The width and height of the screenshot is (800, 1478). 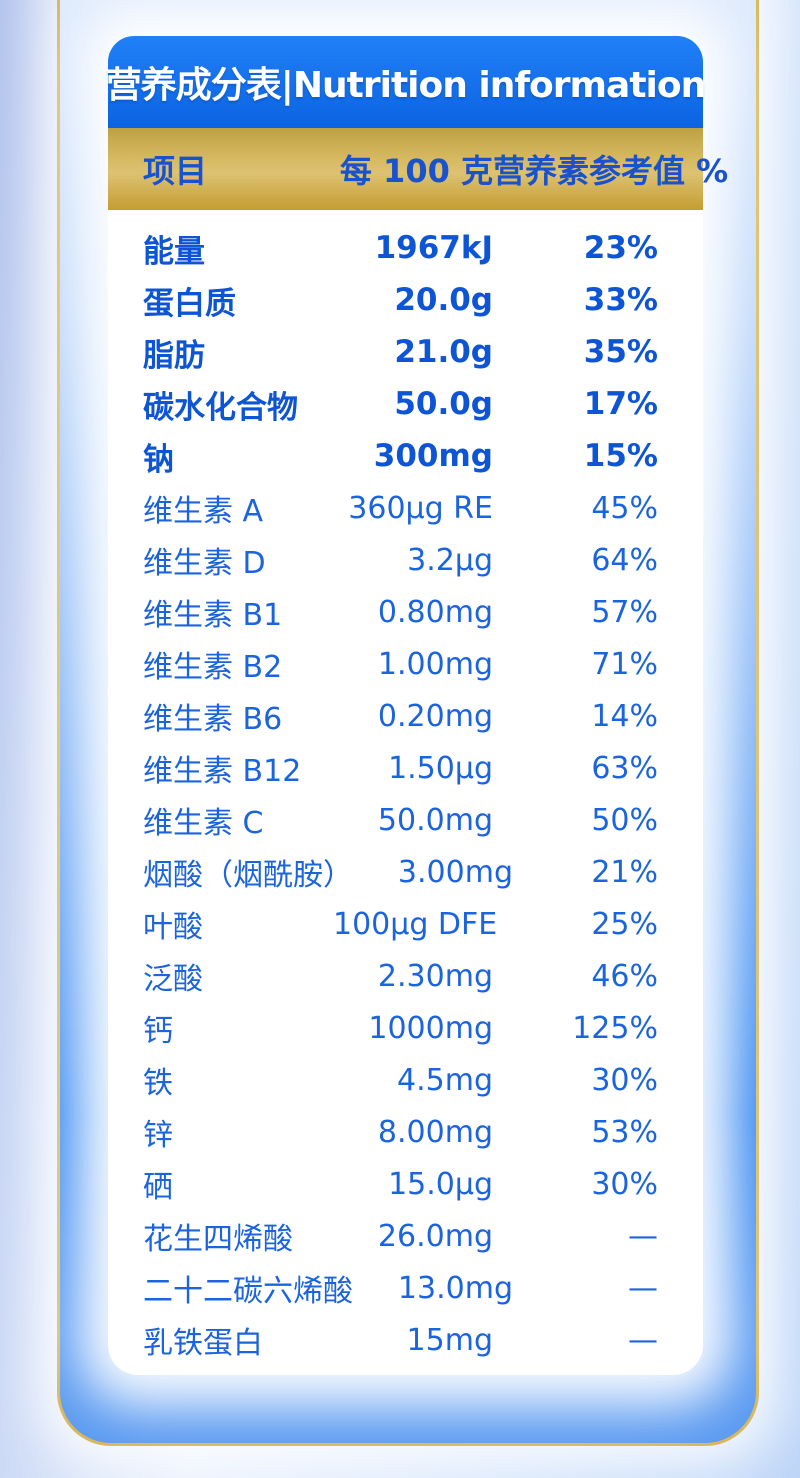 I want to click on row-nrv: 35%, so click(x=620, y=352).